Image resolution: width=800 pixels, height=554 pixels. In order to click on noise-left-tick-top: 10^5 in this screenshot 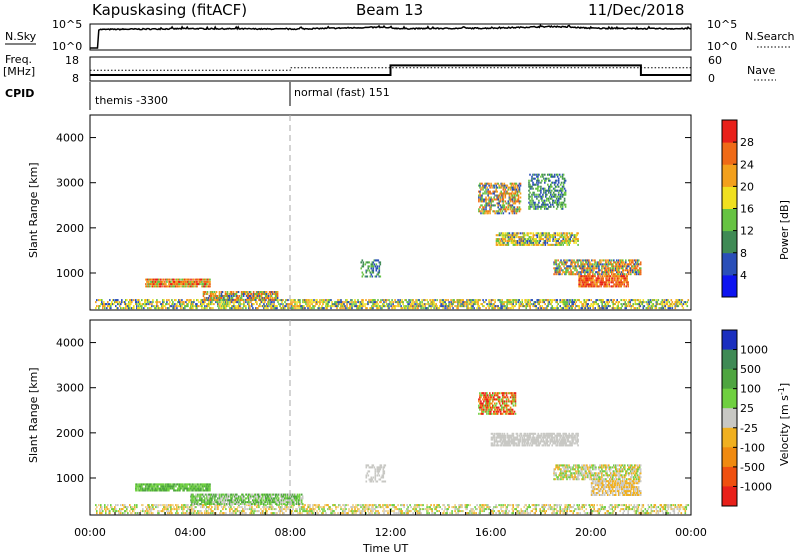, I will do `click(67, 24)`.